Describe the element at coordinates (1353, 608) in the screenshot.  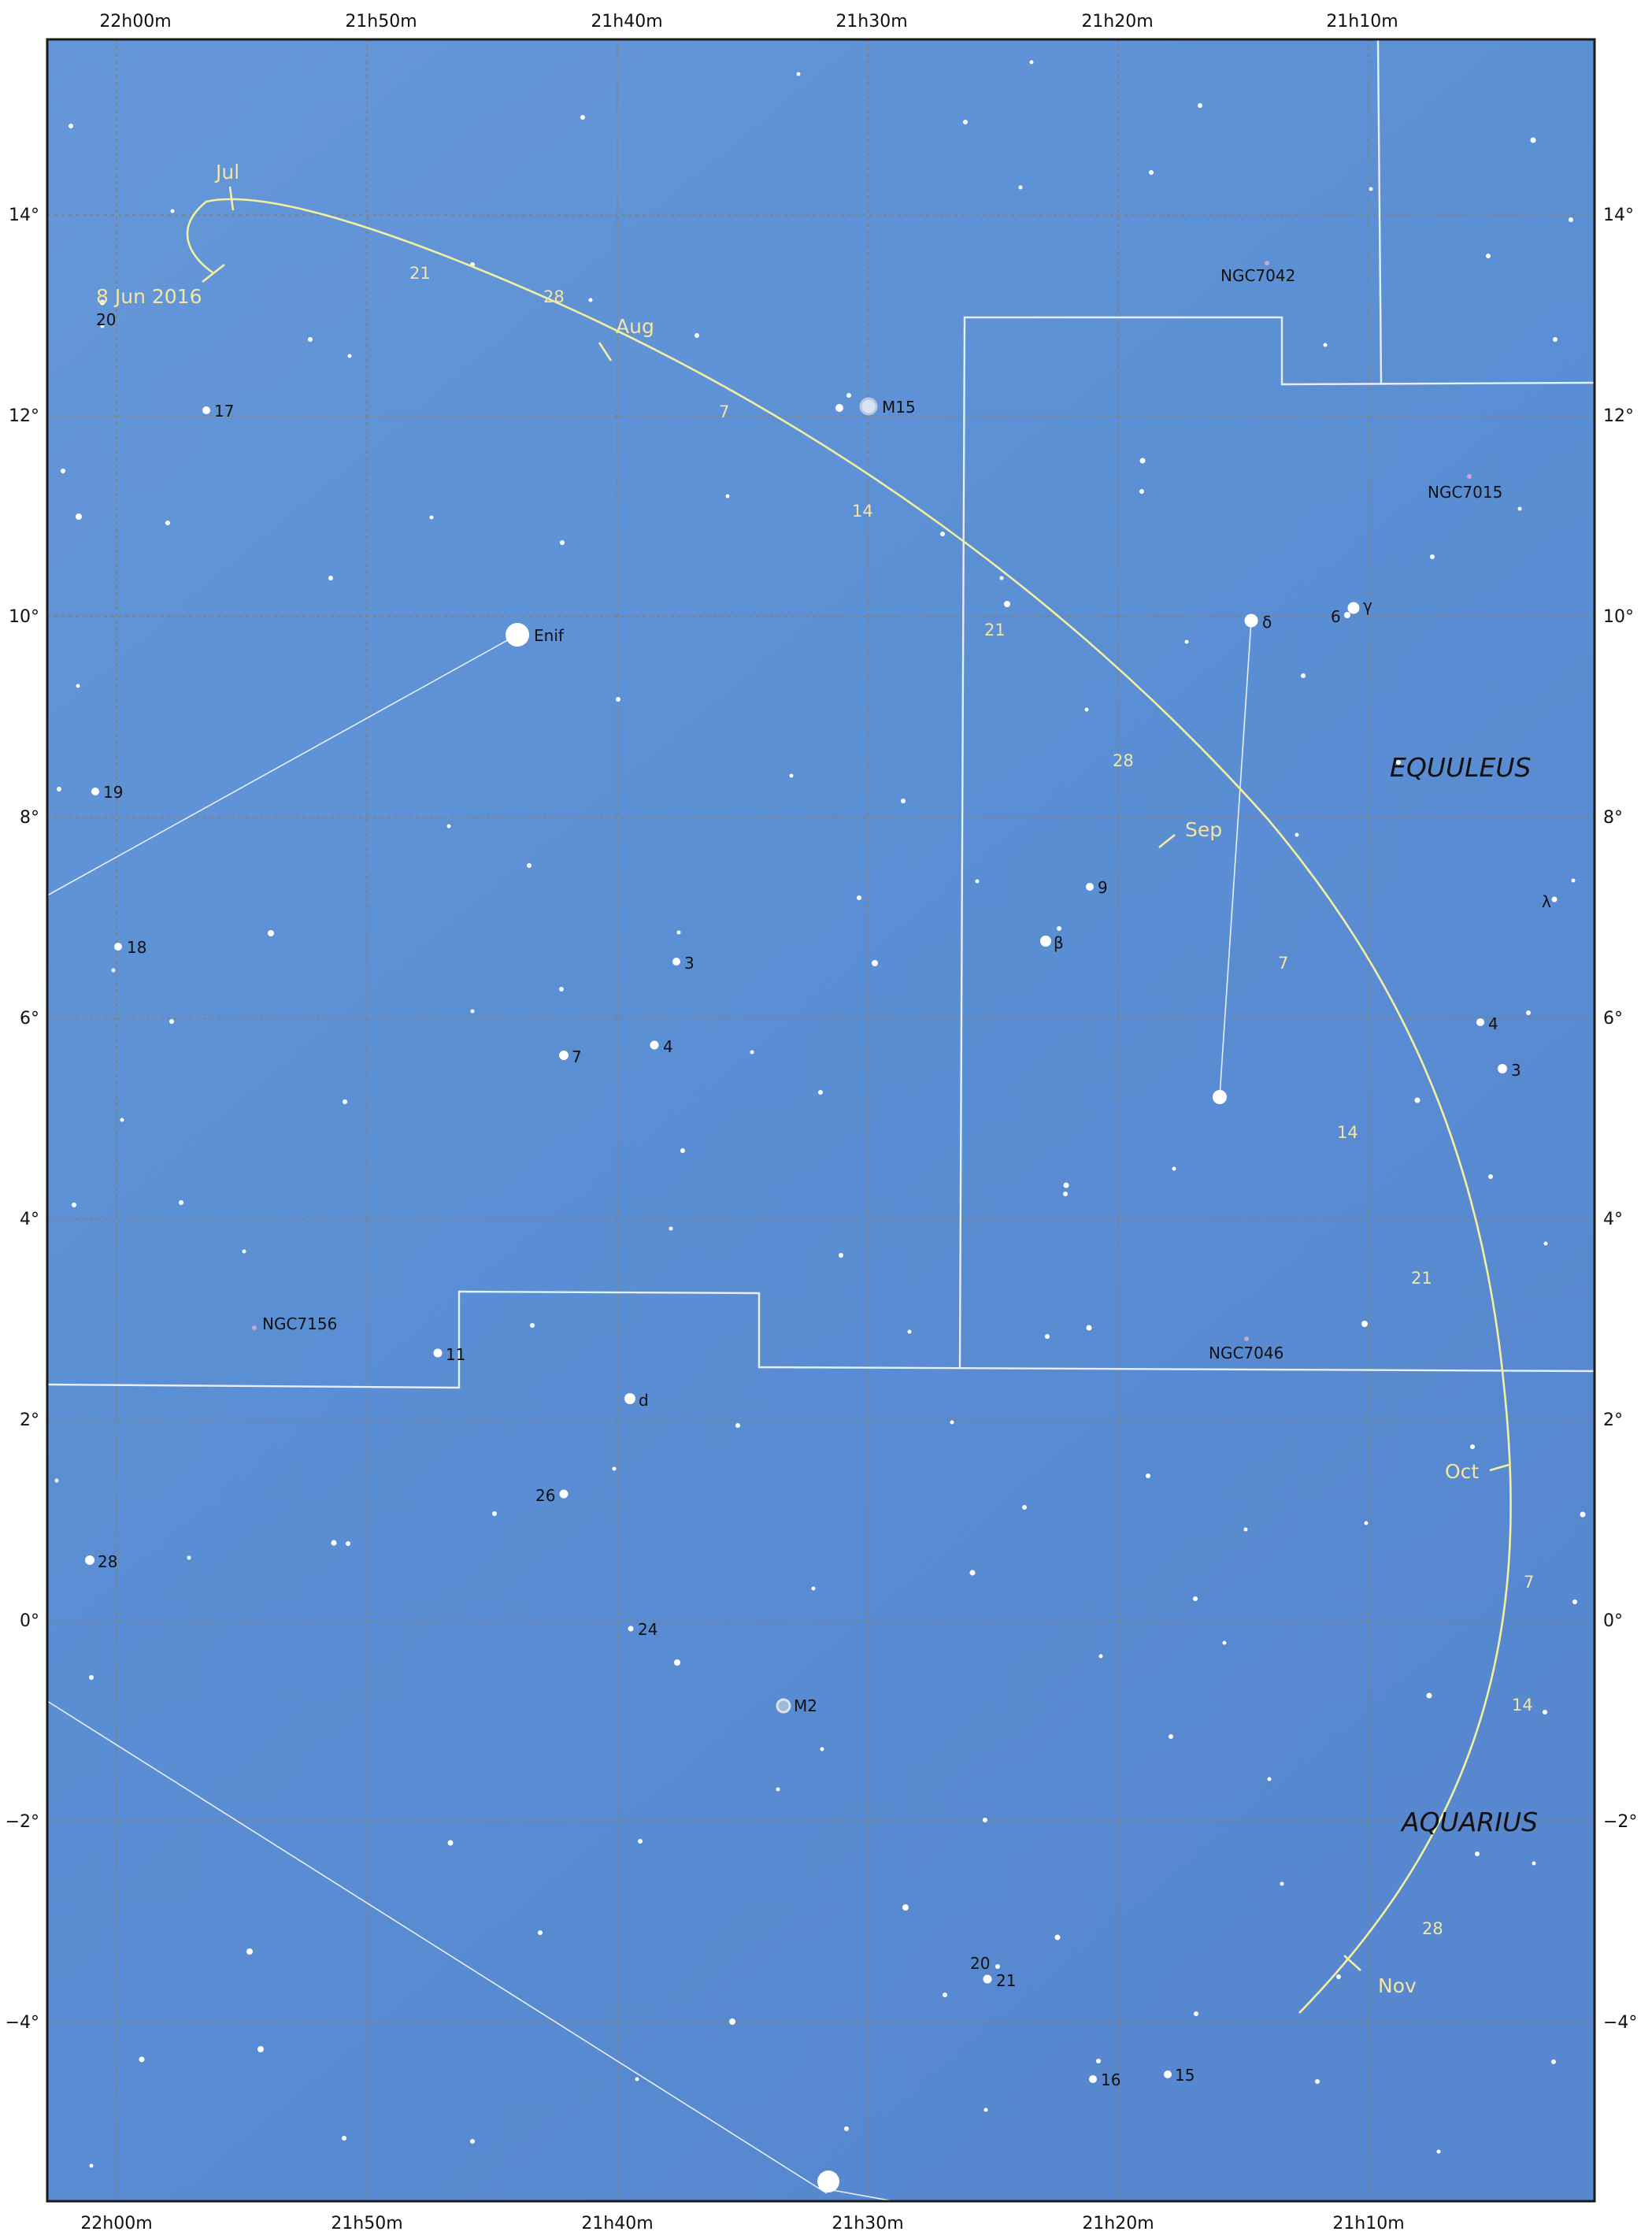
I see `gamma-star` at that location.